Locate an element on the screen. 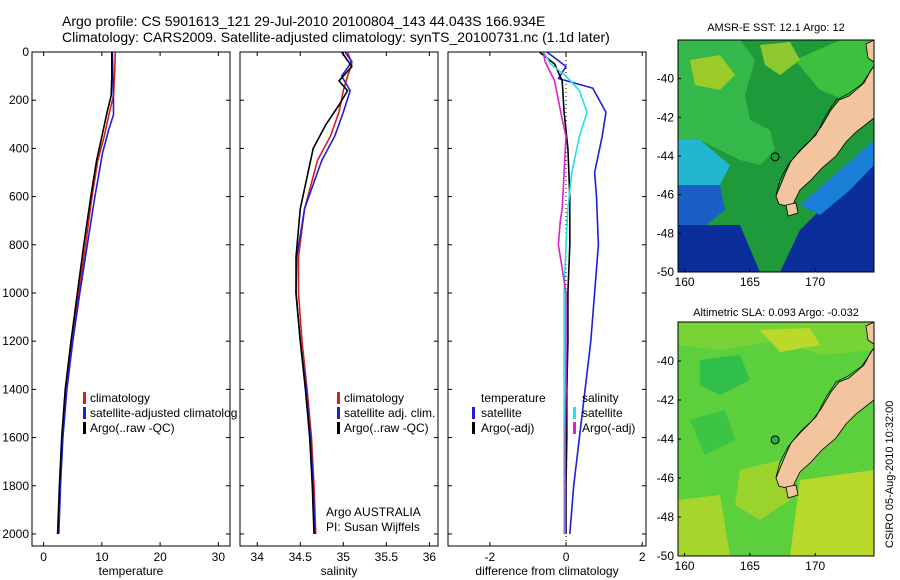 The height and width of the screenshot is (580, 900). sst-map-south-island is located at coordinates (824, 139).